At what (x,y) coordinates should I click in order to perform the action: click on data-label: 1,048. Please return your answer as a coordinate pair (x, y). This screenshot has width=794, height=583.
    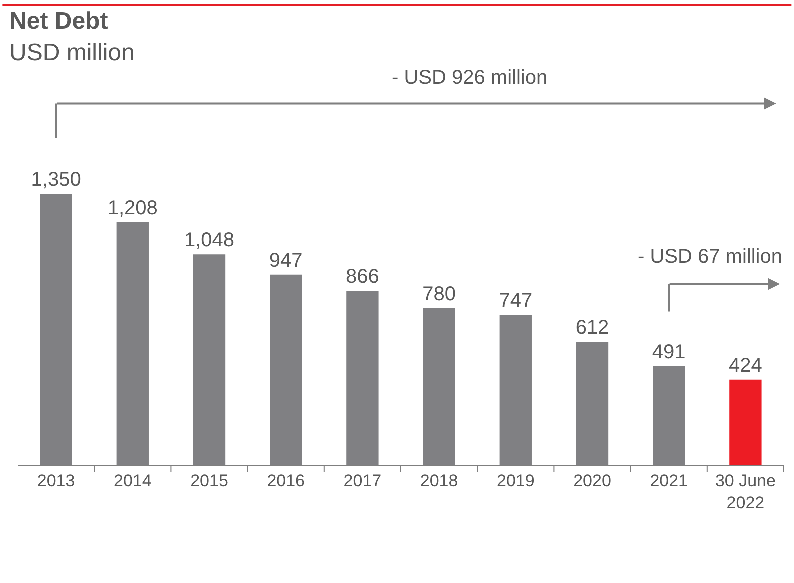
    Looking at the image, I should click on (209, 241).